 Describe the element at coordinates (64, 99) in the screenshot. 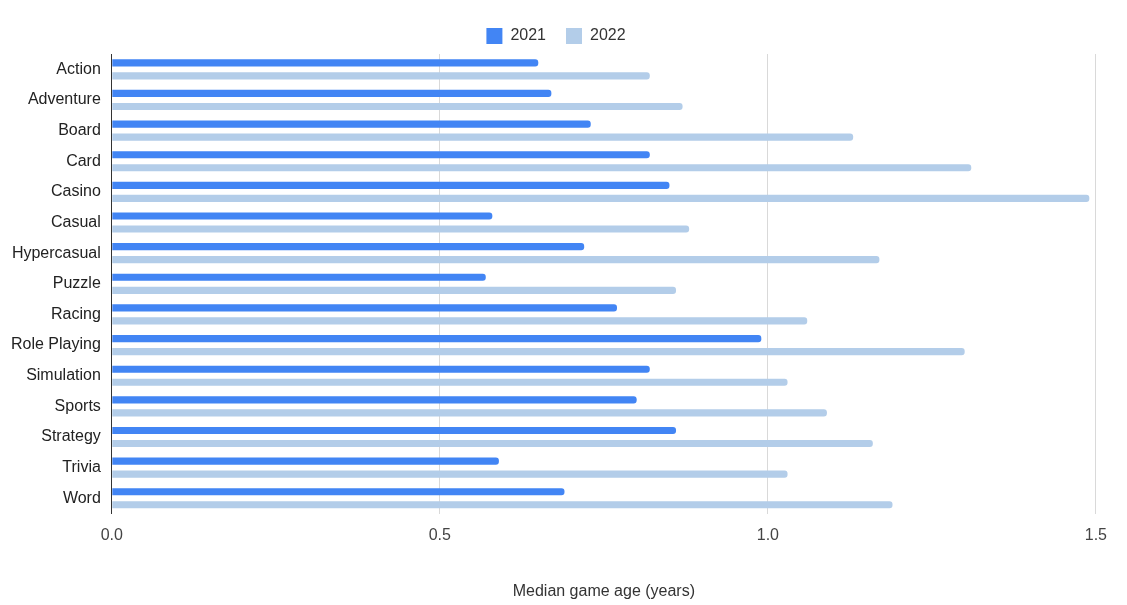

I see `y-tick-label: Adventure` at that location.